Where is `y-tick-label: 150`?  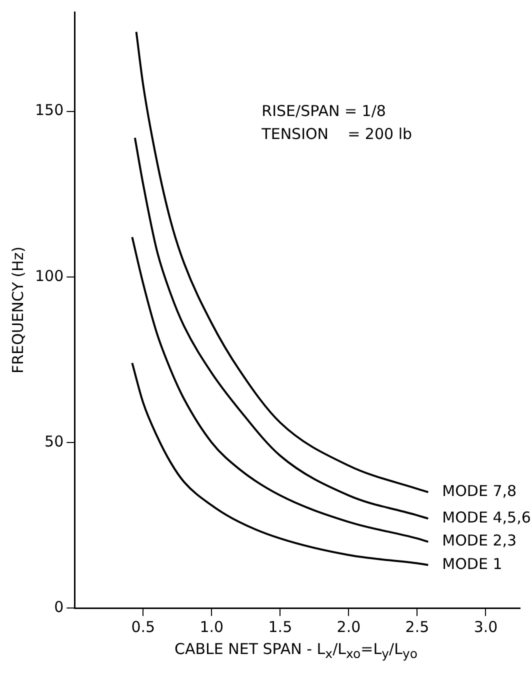 y-tick-label: 150 is located at coordinates (49, 110).